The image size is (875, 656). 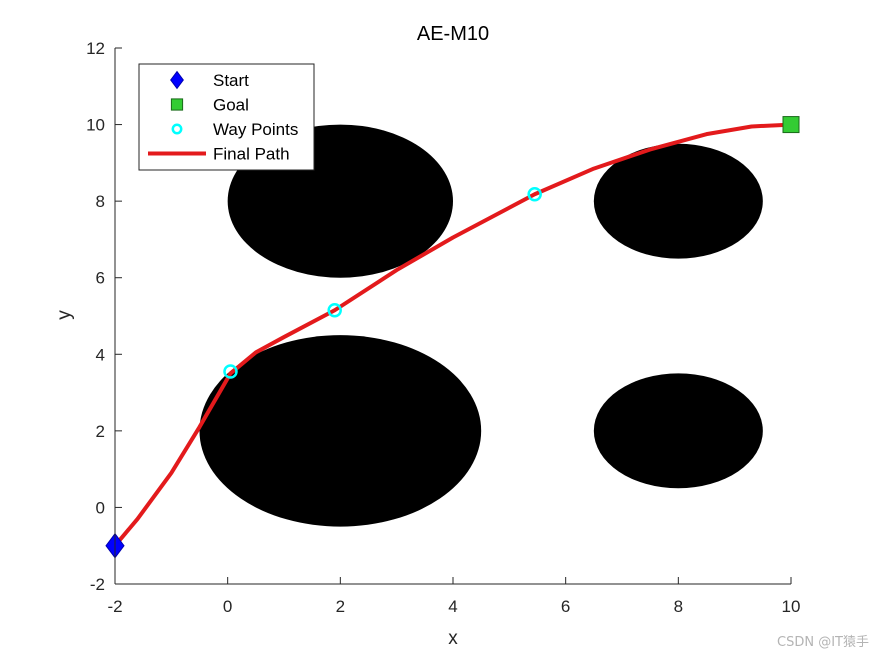 I want to click on x-tick-label: 2, so click(x=340, y=606).